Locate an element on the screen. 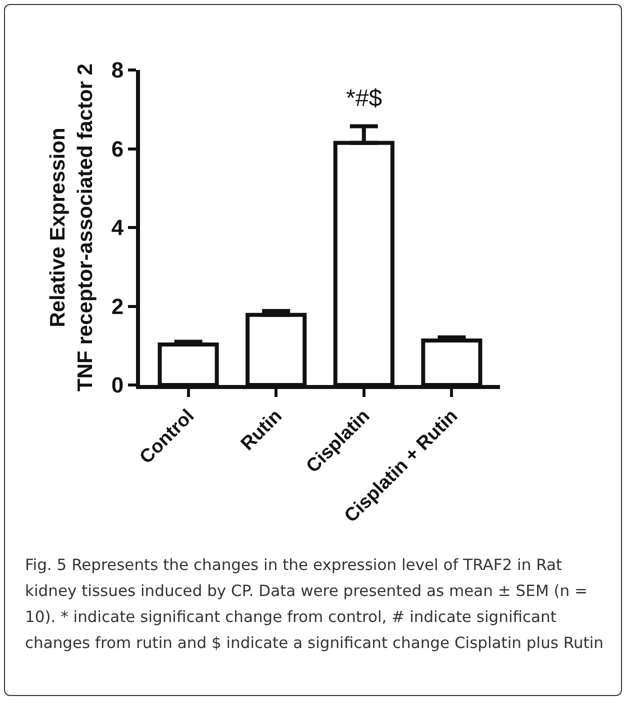  caption: Fig. 5 Represents the changes in the expression level of TRAF2 in Rat kidney tissues induced by CP. Data were presented as mean ± SEM (n = 10). * indicate significant change from control, # indicate significant changes from rutin and $ indicate a significant change Cisplatin plus Rutin is located at coordinates (315, 604).